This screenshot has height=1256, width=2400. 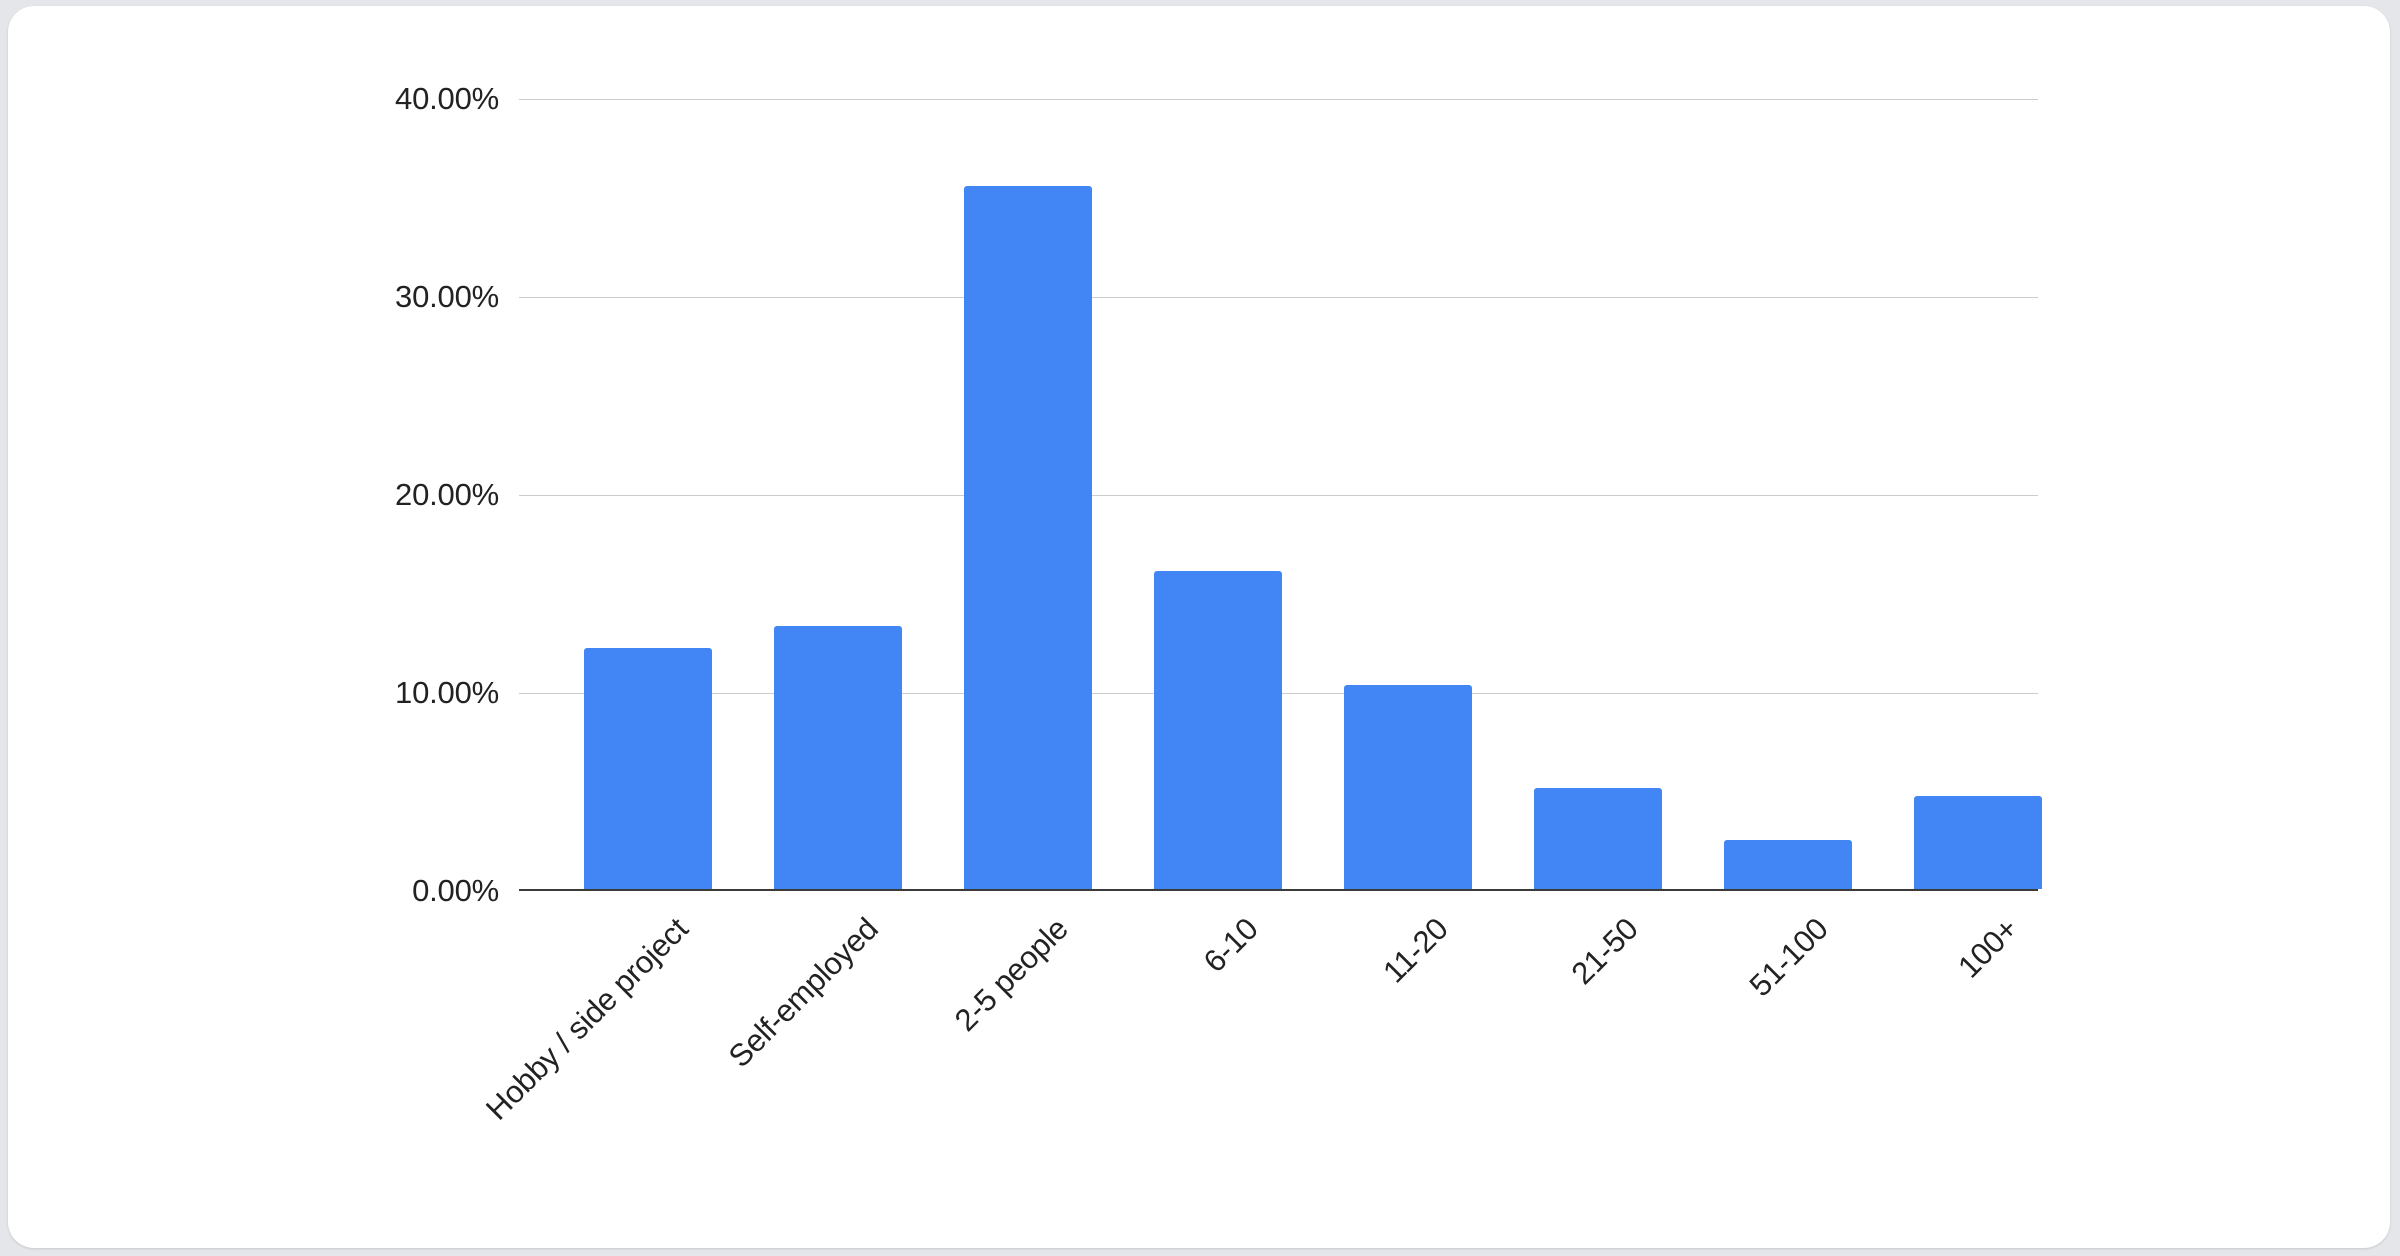 I want to click on y-axis-label-30: 30.00%, so click(x=447, y=296).